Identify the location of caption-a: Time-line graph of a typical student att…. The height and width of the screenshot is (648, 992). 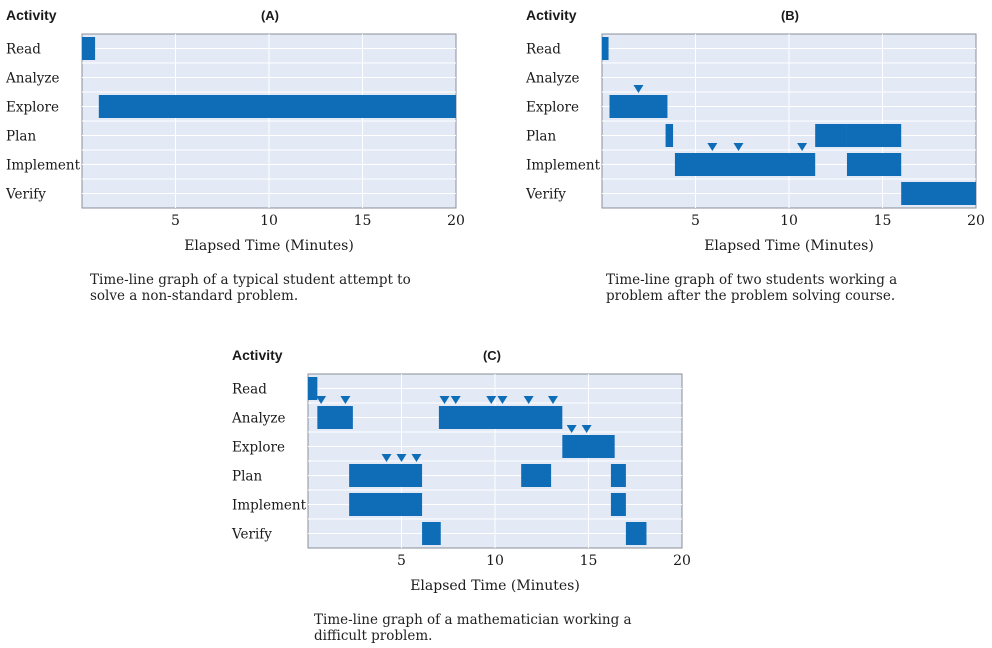
(250, 288).